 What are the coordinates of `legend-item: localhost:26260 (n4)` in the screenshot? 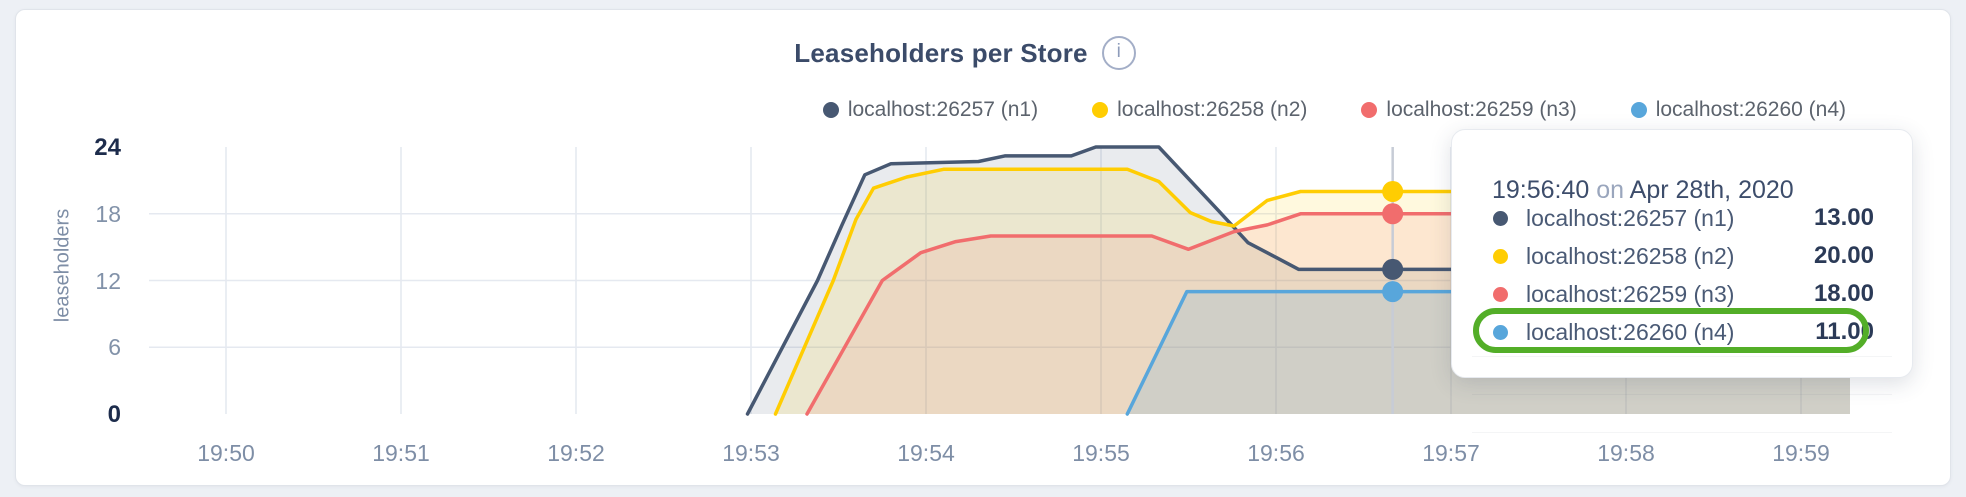 It's located at (1738, 110).